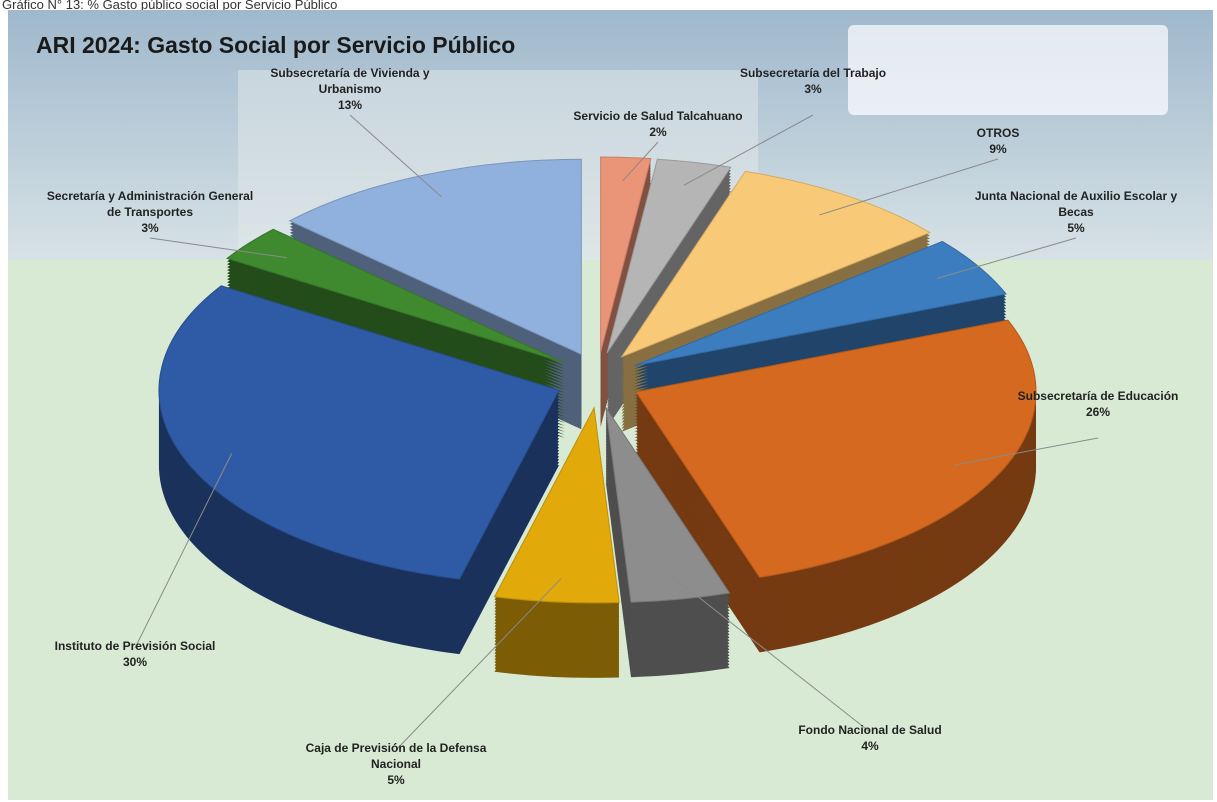 Image resolution: width=1217 pixels, height=802 pixels. I want to click on data-label: Subsecretaría del Trabajo 3%, so click(813, 81).